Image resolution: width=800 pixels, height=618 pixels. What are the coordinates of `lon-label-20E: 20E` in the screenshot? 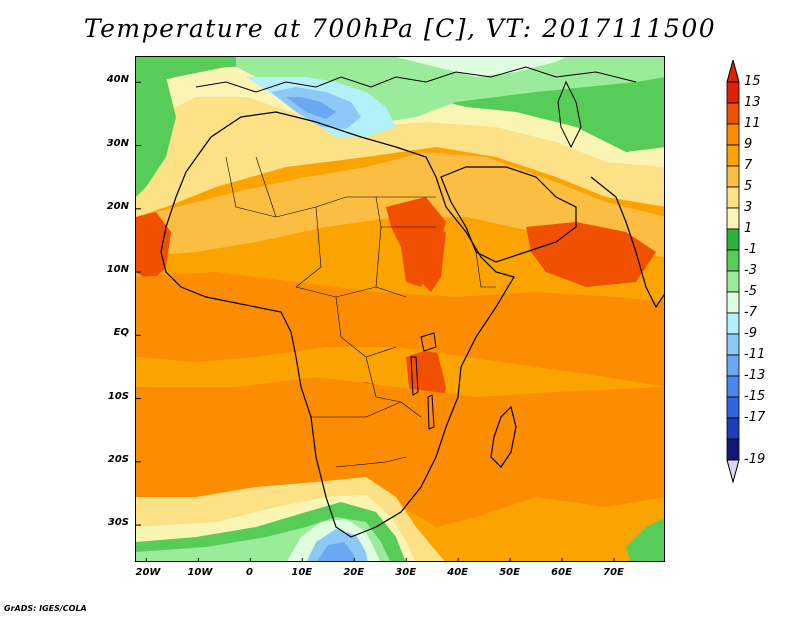 It's located at (354, 572).